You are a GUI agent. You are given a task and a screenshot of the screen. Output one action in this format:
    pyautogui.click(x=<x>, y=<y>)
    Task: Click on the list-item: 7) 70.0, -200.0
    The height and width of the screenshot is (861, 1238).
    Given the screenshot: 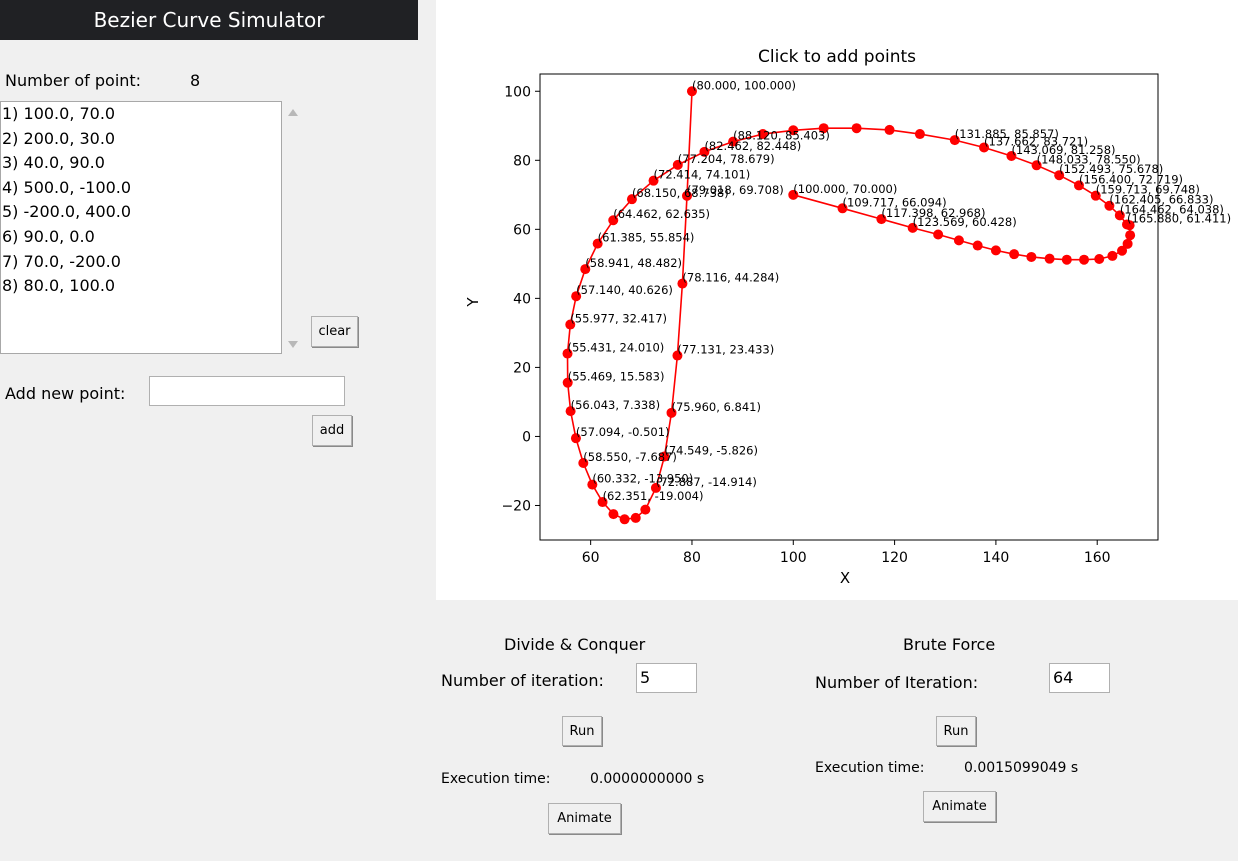 What is the action you would take?
    pyautogui.click(x=61, y=261)
    